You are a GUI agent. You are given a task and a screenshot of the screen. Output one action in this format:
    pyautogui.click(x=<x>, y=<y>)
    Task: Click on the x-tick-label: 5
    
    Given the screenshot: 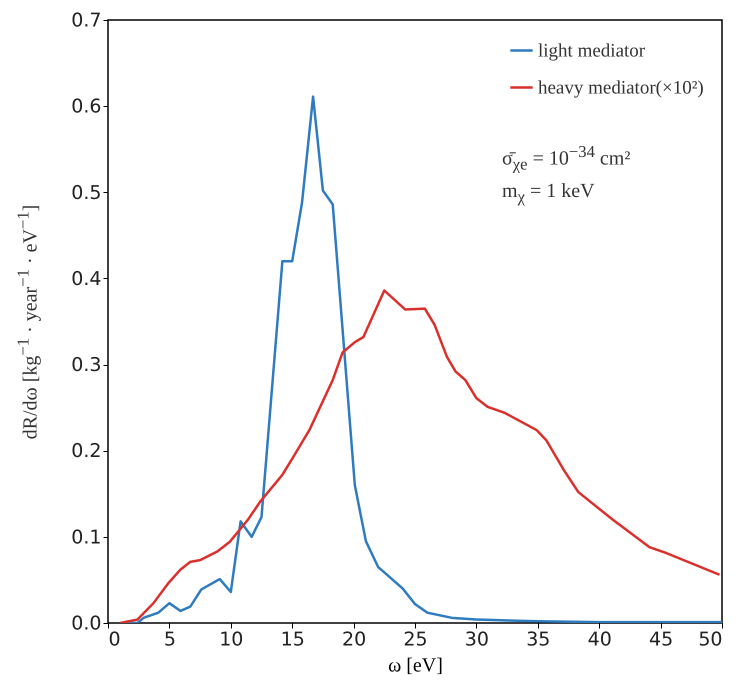 What is the action you would take?
    pyautogui.click(x=170, y=639)
    